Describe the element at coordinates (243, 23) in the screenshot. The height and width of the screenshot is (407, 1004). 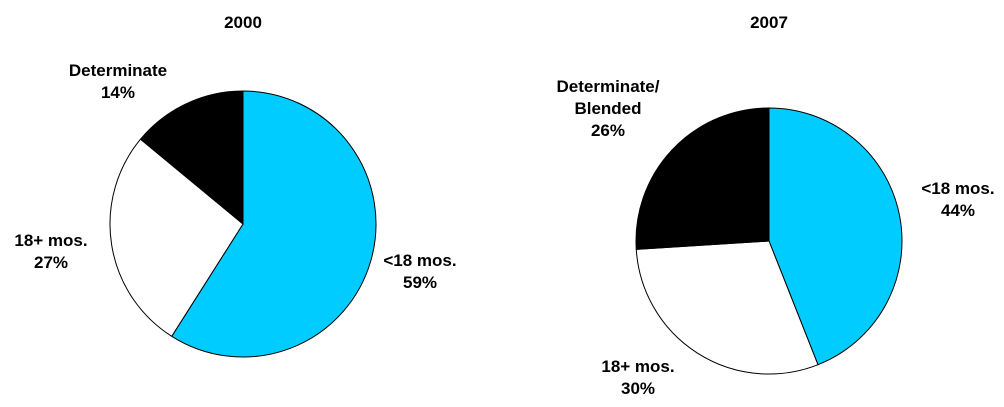
I see `chart-title-2000: 2000` at that location.